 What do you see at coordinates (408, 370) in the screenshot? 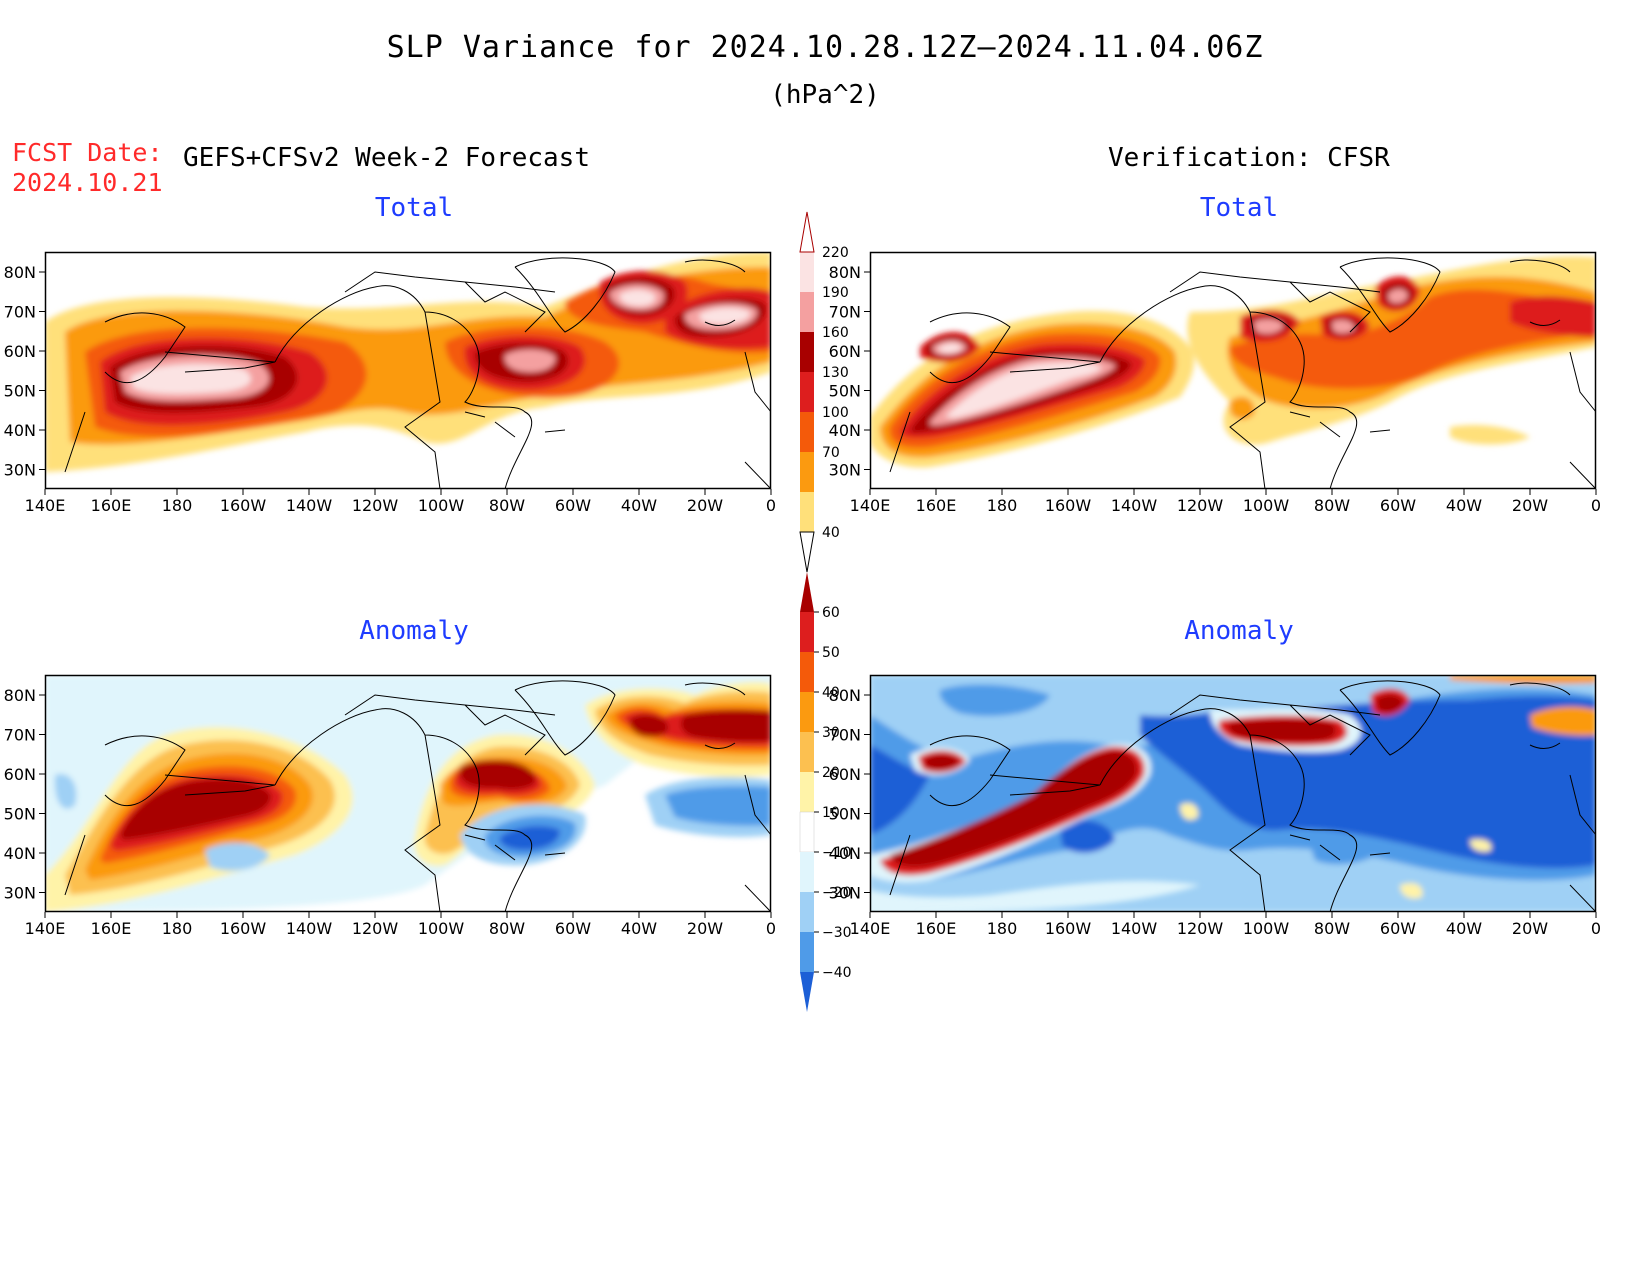
I see `map-fcst-total` at bounding box center [408, 370].